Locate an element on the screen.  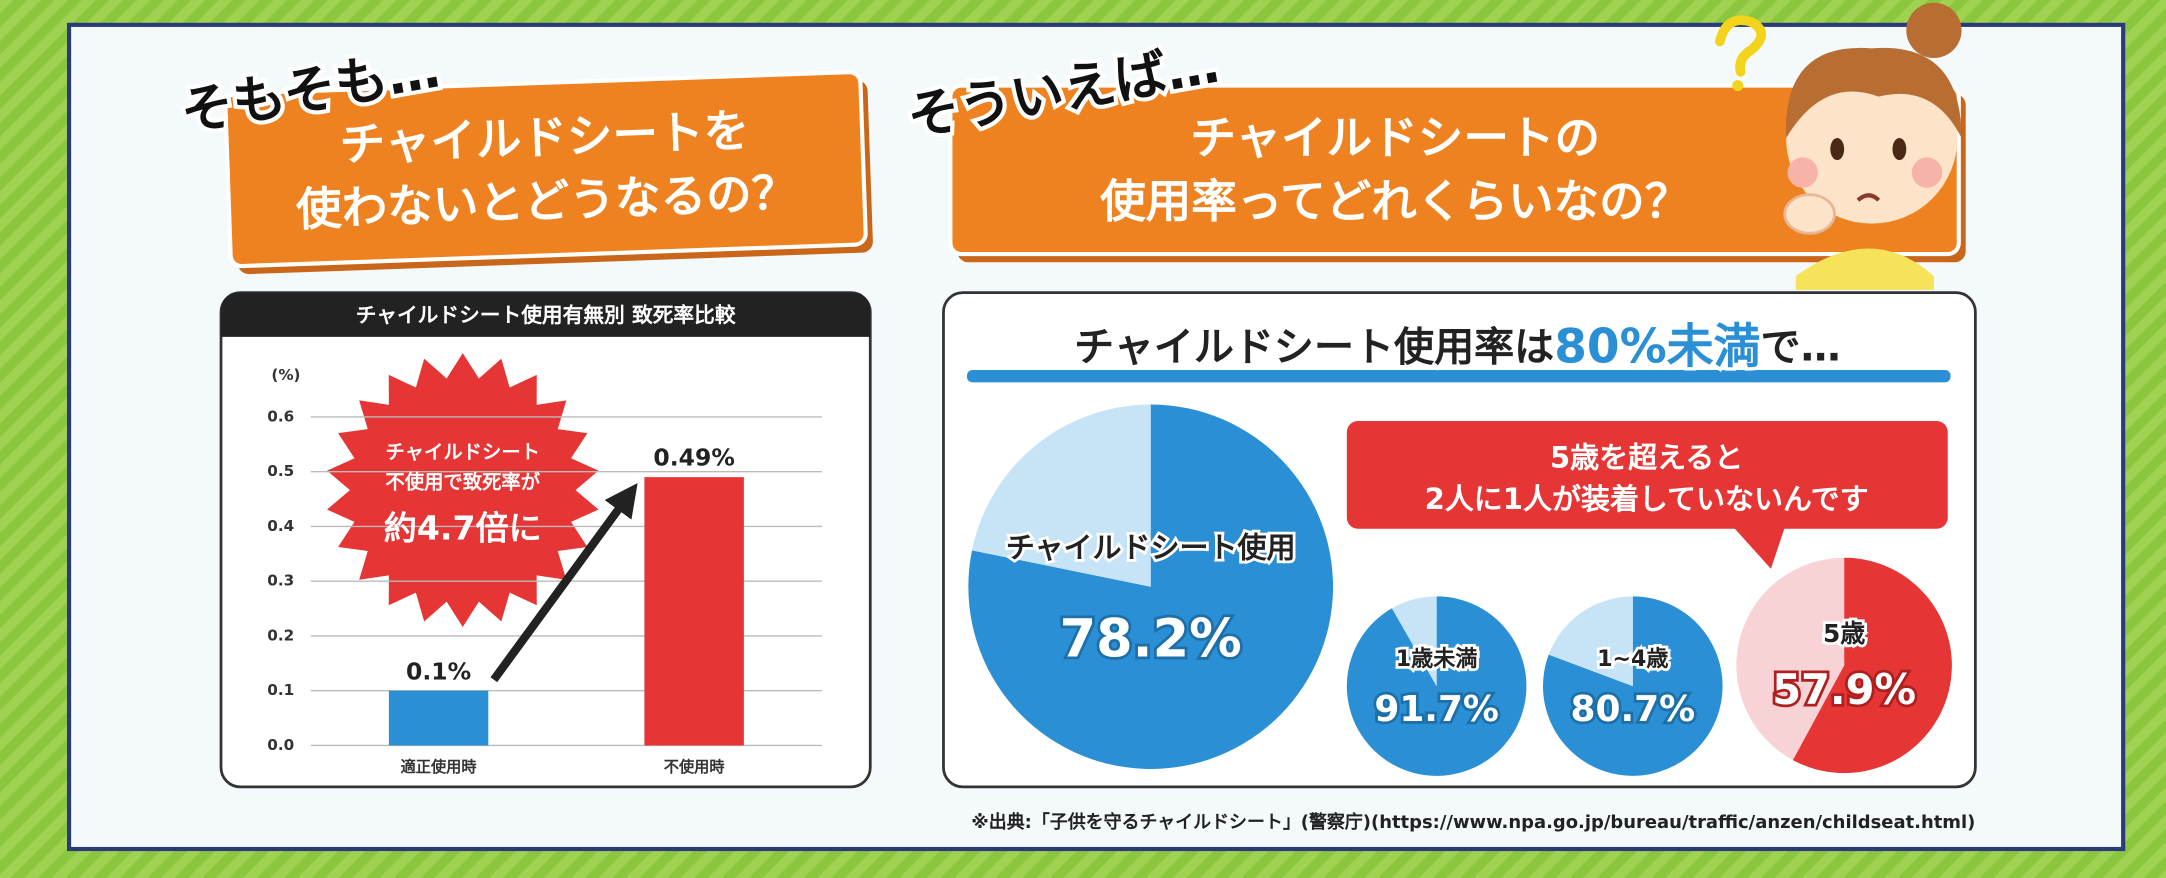
title-part: チャイルドシート使用率は is located at coordinates (1314, 347).